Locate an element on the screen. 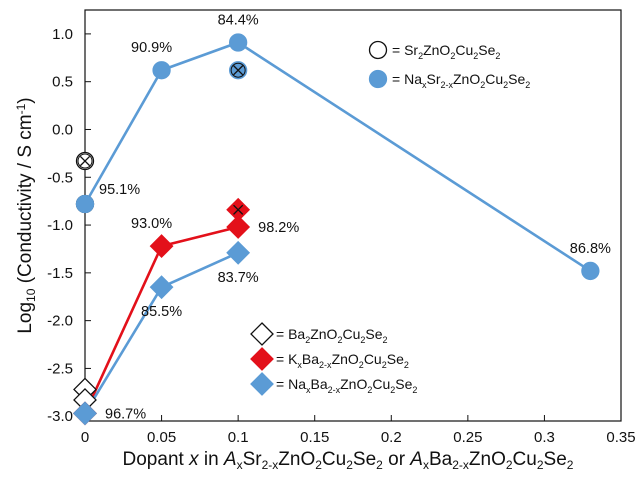 Image resolution: width=638 pixels, height=479 pixels. legend-label: = KxBa2-xZnO2Cu2Se2 is located at coordinates (342, 360).